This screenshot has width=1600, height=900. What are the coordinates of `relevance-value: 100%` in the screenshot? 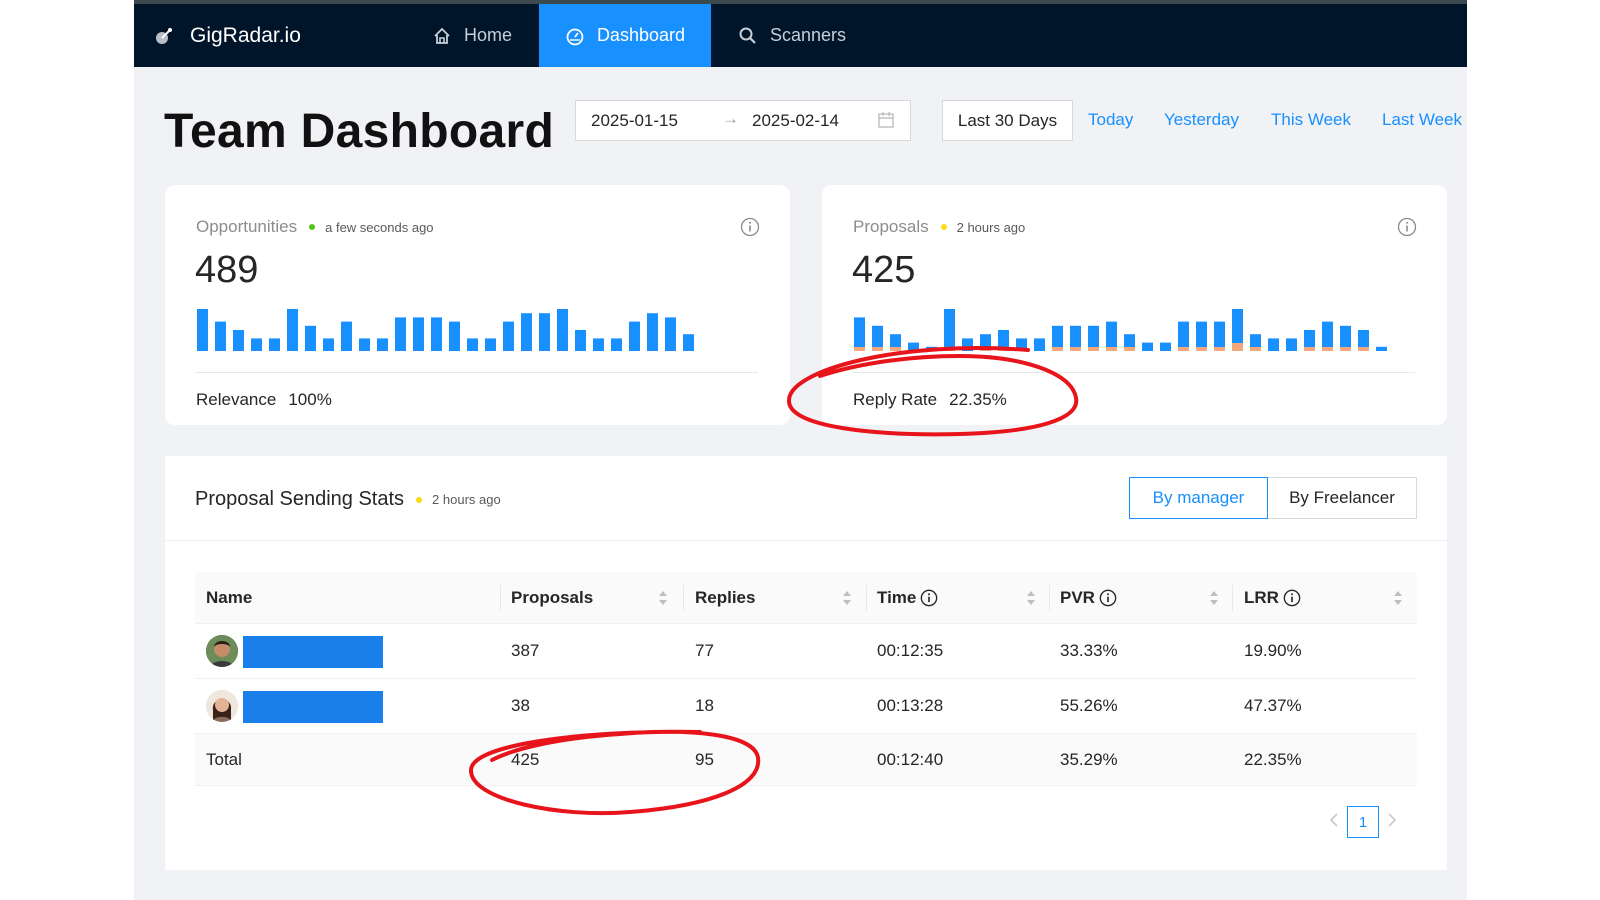 It's located at (310, 399).